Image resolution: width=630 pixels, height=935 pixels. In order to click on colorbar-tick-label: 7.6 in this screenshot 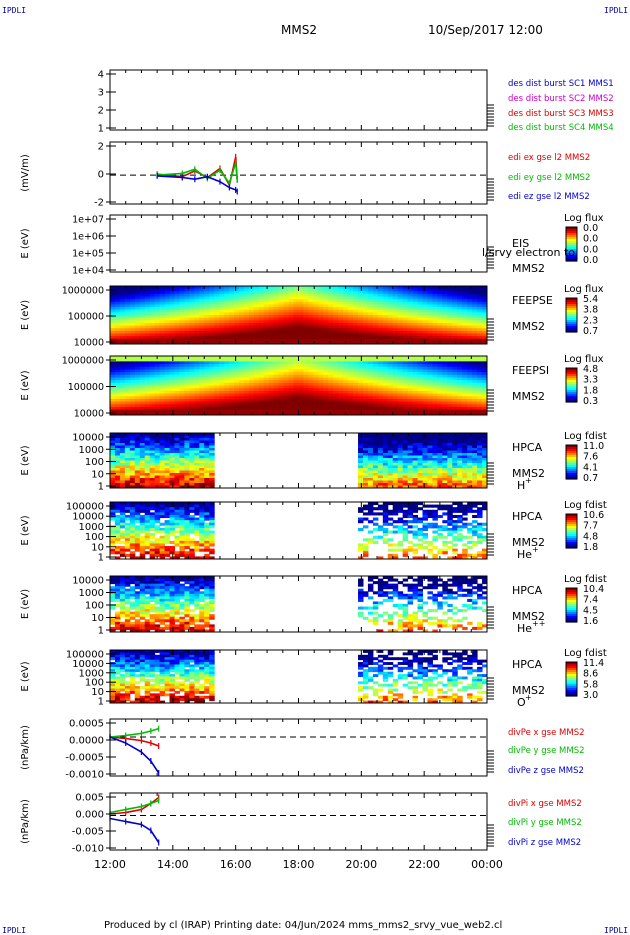, I will do `click(590, 457)`.